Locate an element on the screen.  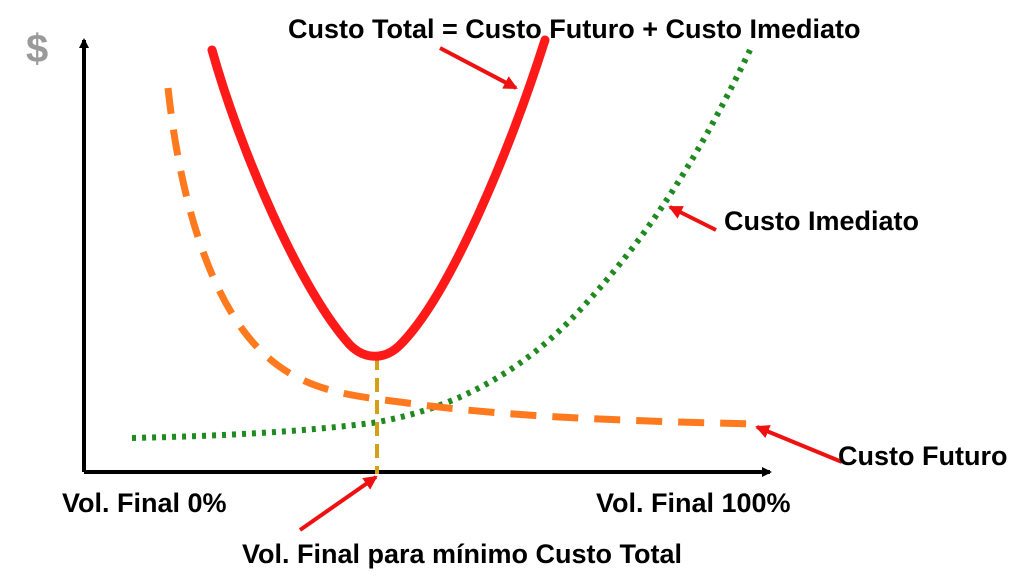
immediate-cost-arrow is located at coordinates (692, 218).